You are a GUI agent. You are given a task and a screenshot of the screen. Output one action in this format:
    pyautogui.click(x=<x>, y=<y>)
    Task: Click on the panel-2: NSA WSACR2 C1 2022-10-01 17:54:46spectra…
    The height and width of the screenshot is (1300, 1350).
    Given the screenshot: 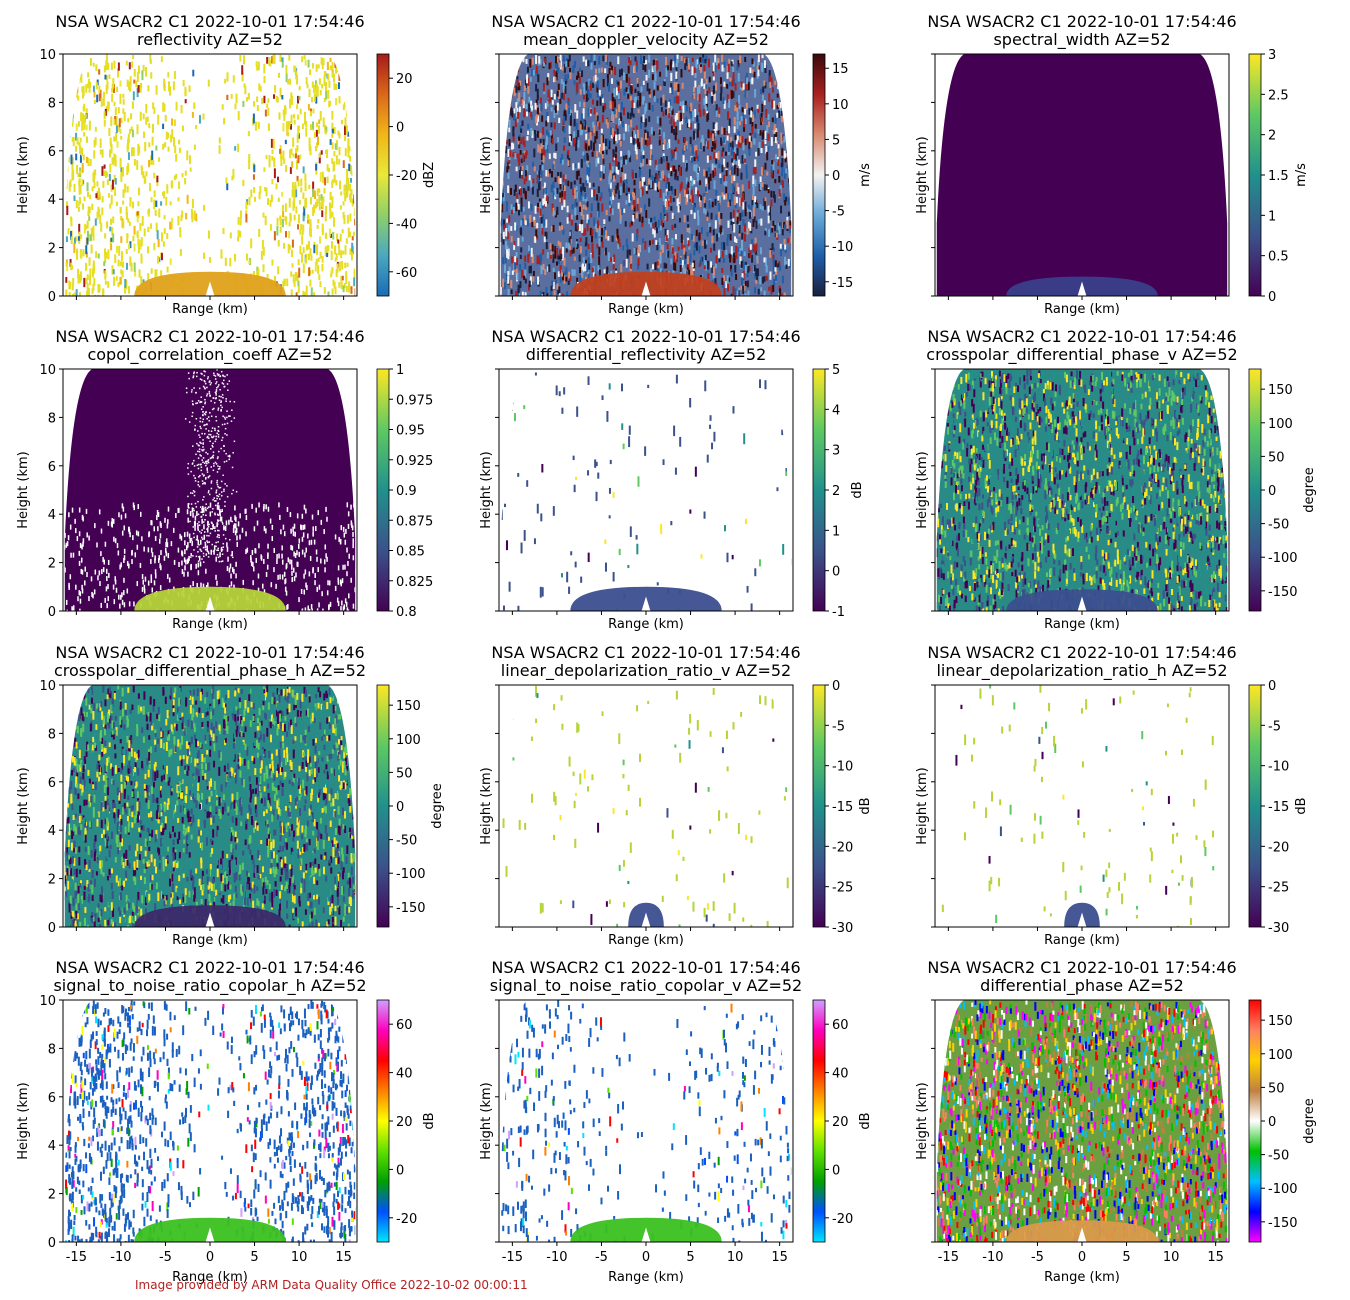 What is the action you would take?
    pyautogui.click(x=1112, y=164)
    